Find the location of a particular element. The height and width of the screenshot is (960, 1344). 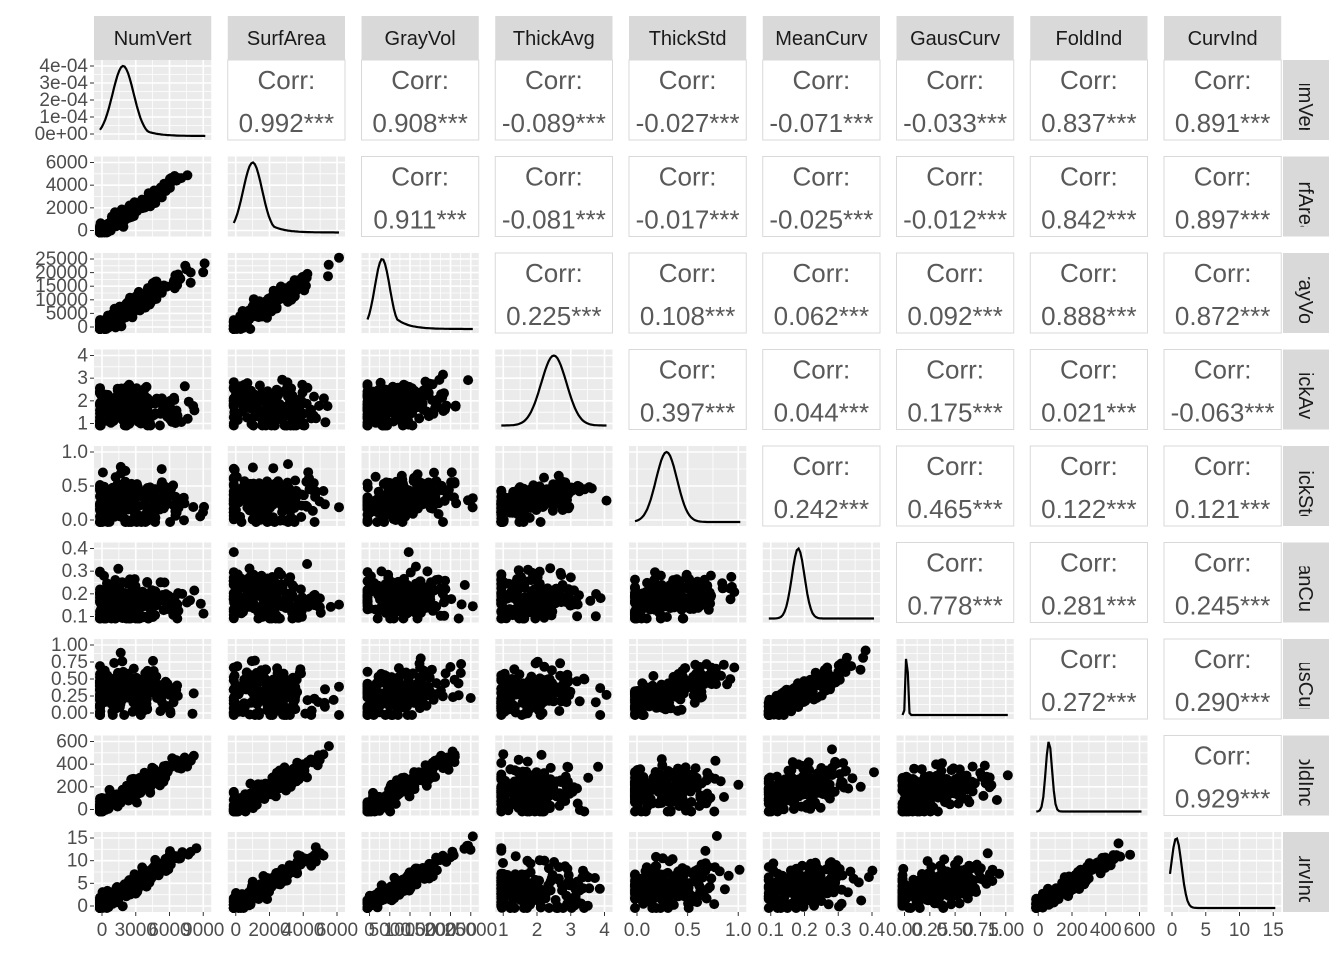

panel-MeanCurv-MeanCurv is located at coordinates (821, 582).